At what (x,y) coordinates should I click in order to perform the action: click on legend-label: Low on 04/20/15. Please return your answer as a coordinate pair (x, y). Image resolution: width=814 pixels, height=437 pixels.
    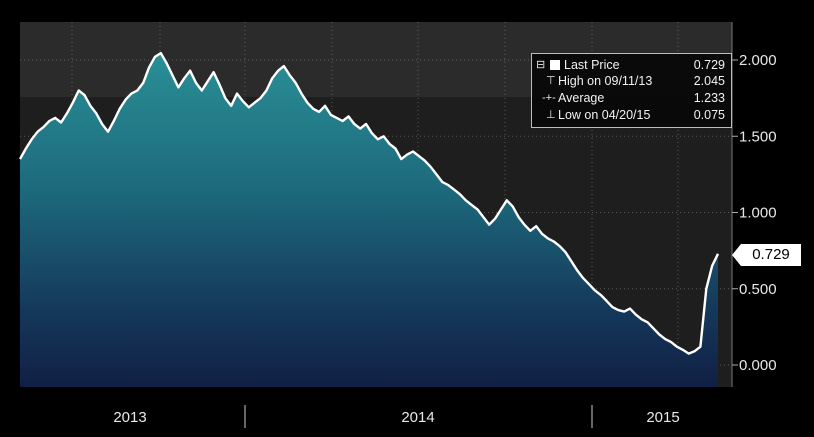
    Looking at the image, I should click on (604, 115).